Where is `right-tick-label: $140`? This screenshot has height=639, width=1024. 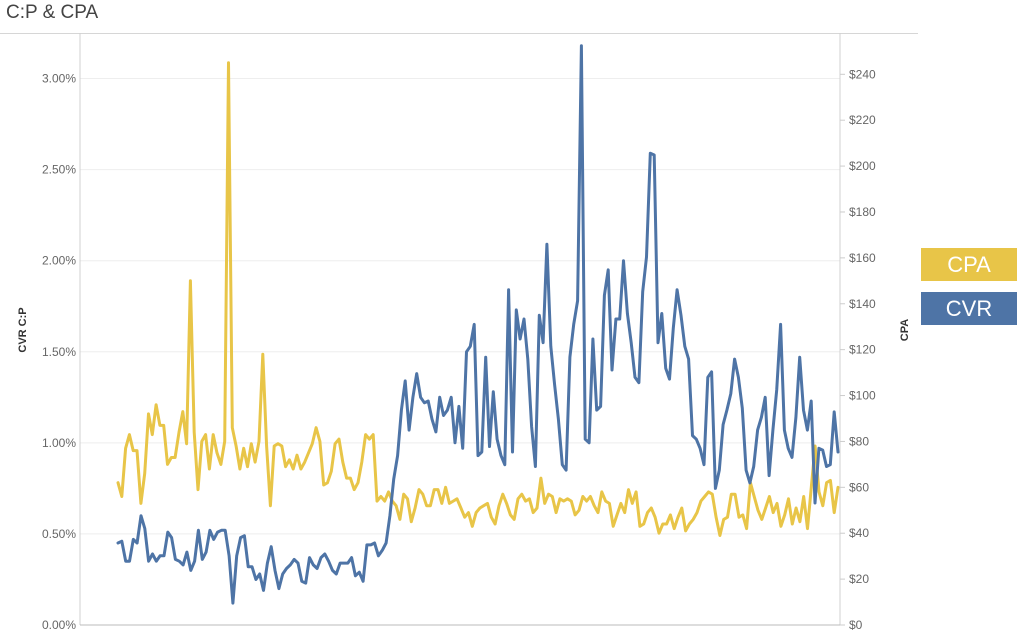
right-tick-label: $140 is located at coordinates (862, 304).